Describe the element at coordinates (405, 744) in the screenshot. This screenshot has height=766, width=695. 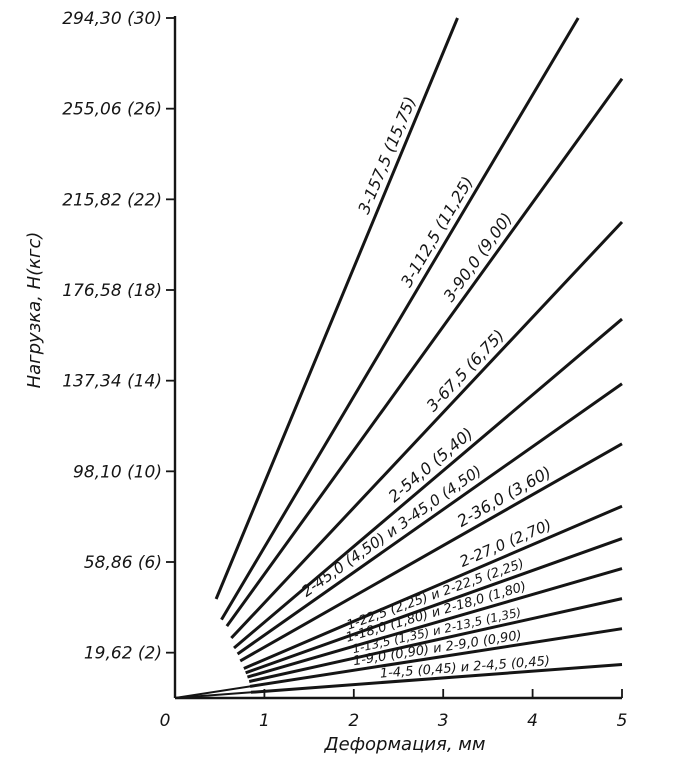
I see `x-axis-title: Деформация, мм` at that location.